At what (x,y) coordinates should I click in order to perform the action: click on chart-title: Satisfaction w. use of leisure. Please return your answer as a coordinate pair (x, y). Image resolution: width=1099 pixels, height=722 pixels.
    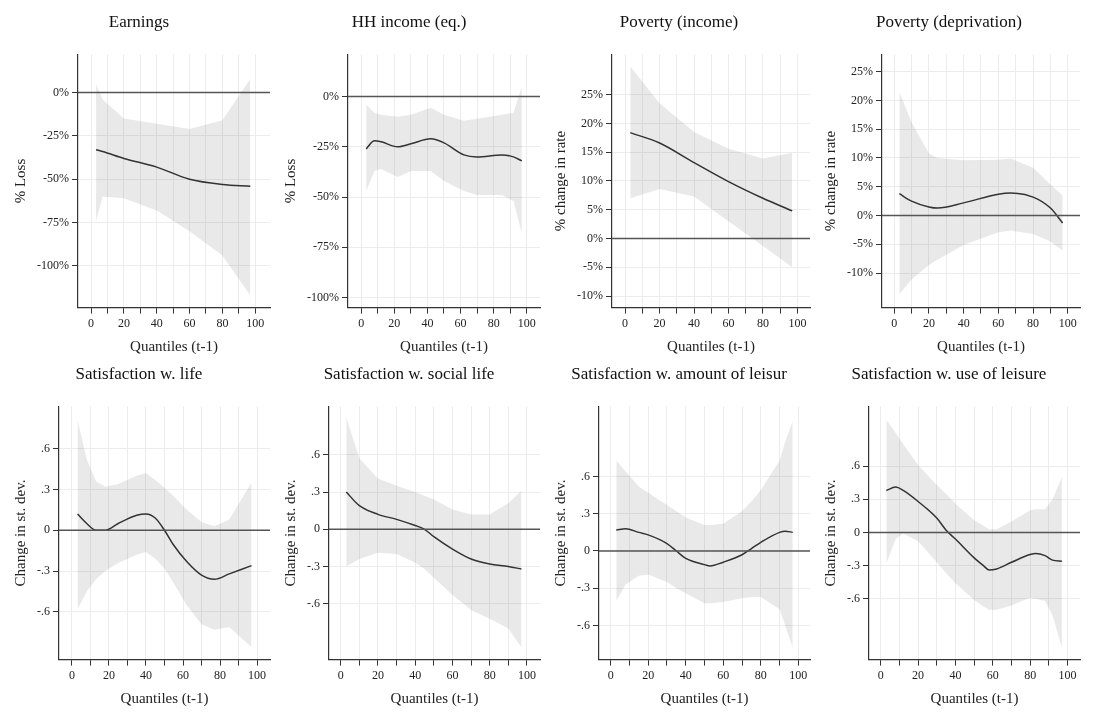
    Looking at the image, I should click on (949, 373).